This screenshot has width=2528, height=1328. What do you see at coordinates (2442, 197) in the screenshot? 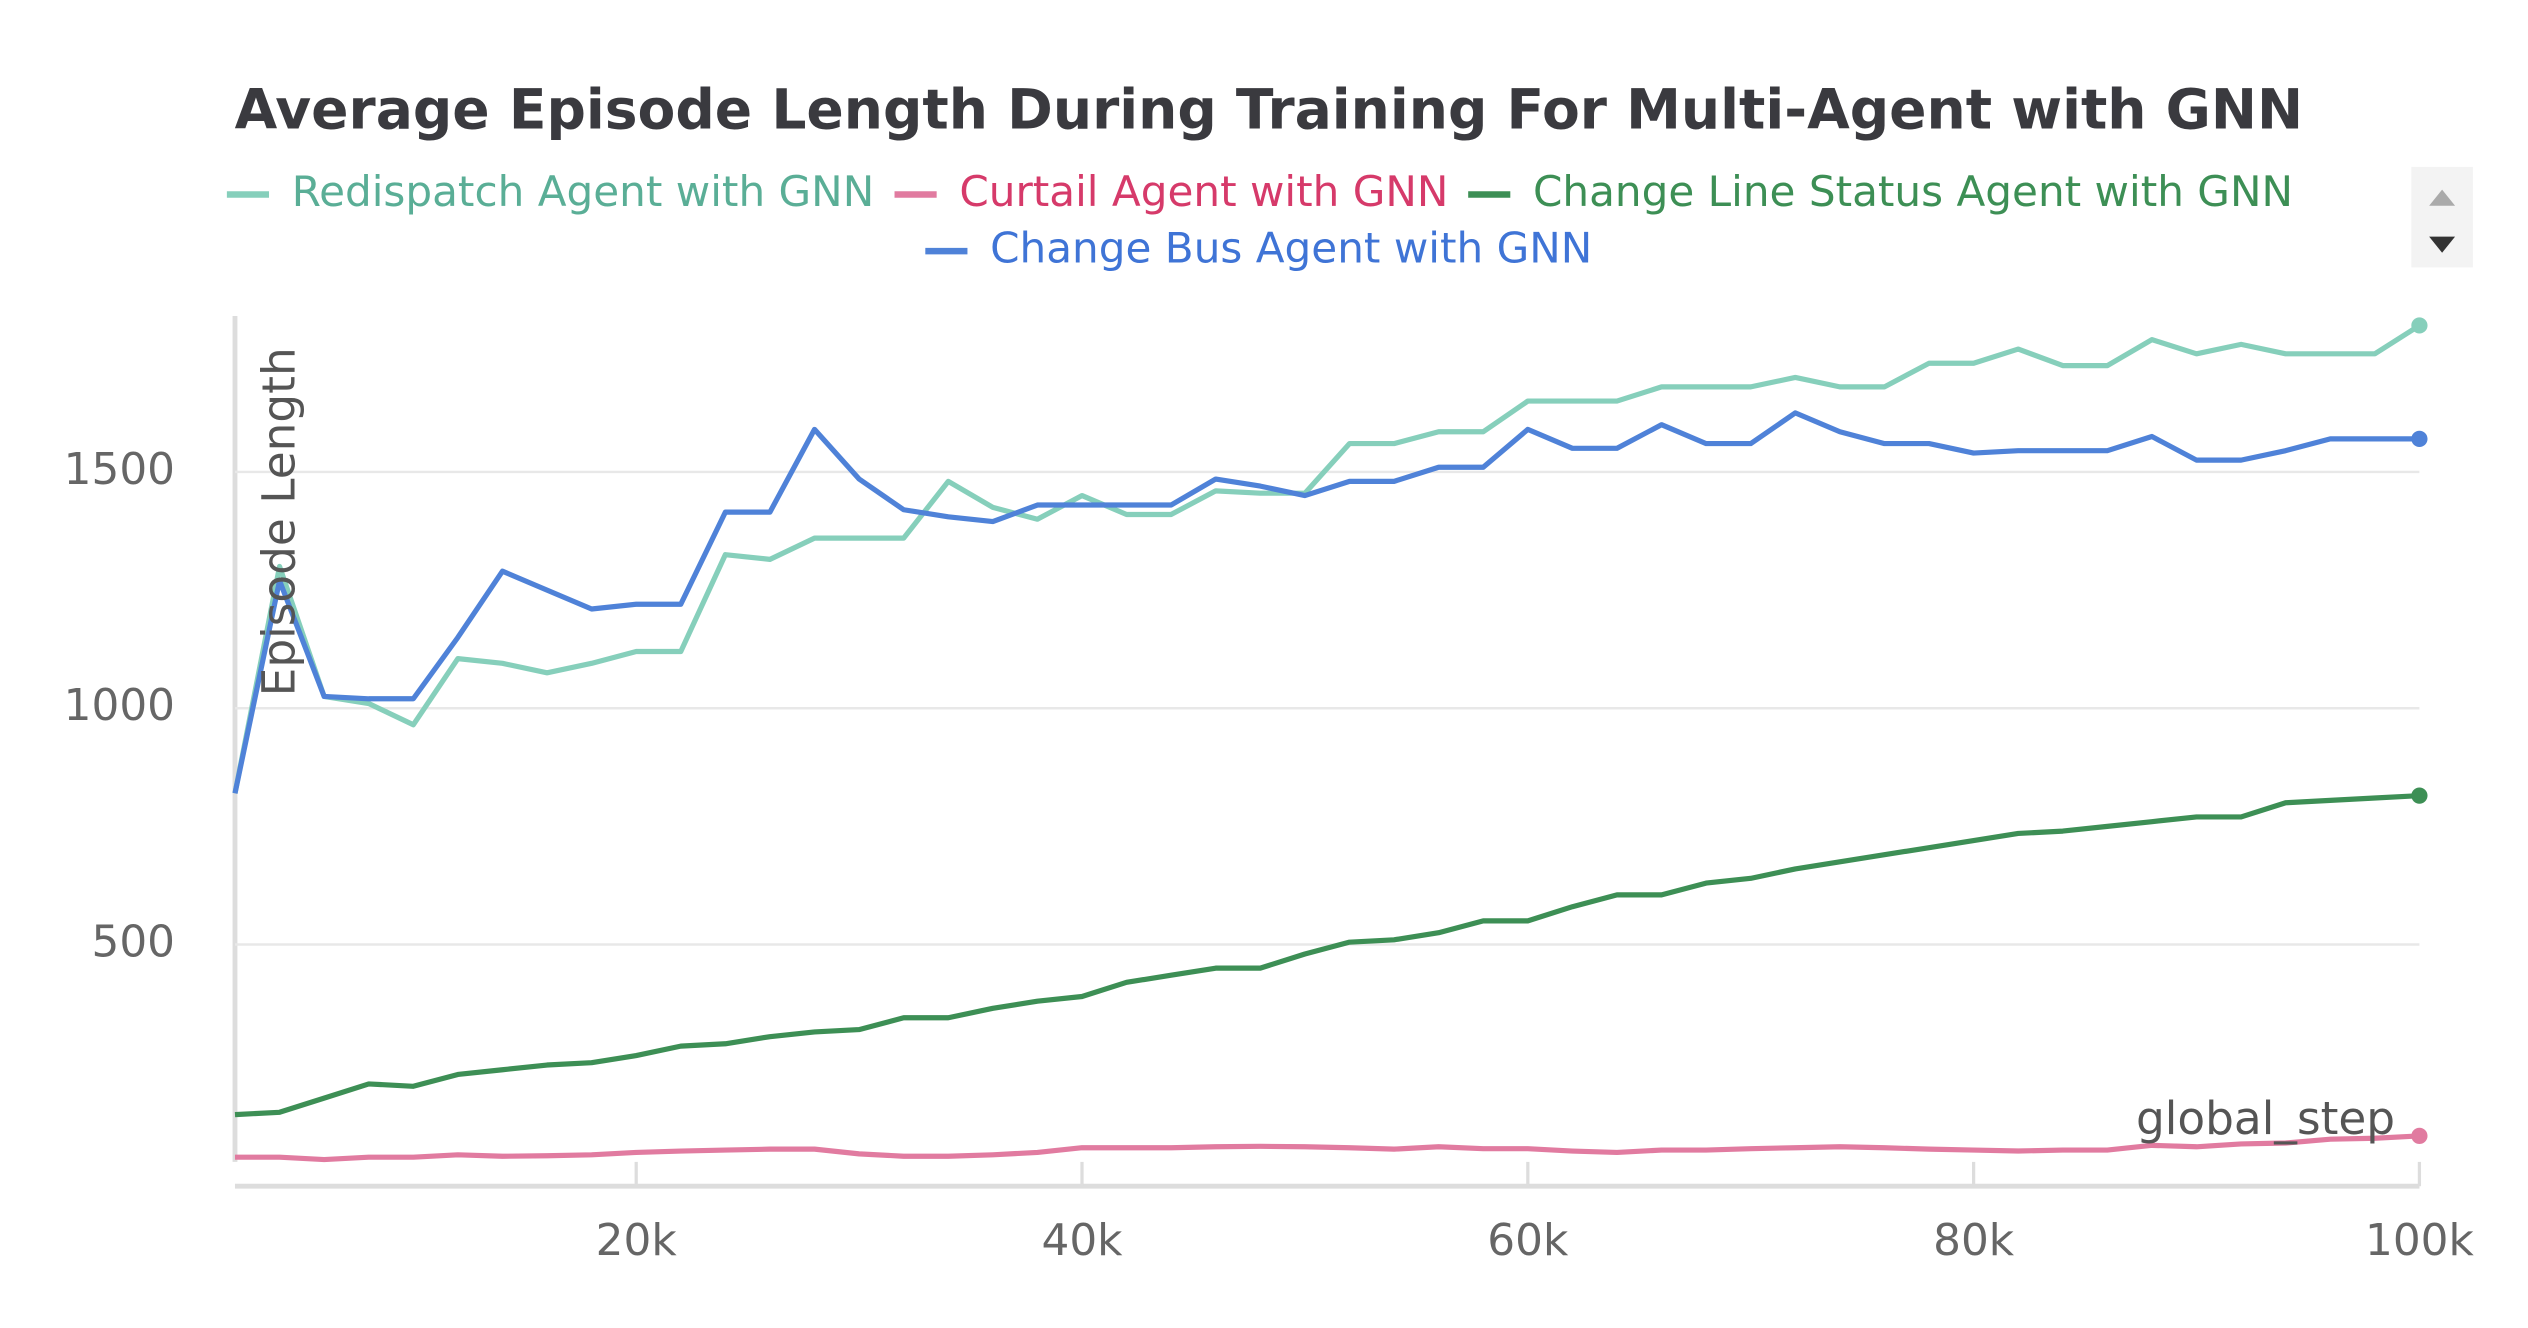
I see `scroll-up` at bounding box center [2442, 197].